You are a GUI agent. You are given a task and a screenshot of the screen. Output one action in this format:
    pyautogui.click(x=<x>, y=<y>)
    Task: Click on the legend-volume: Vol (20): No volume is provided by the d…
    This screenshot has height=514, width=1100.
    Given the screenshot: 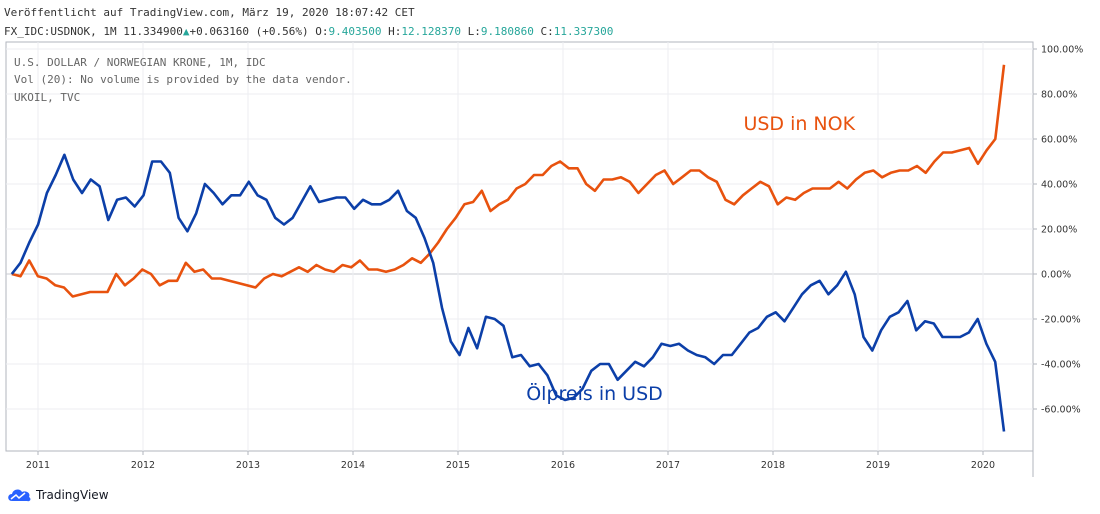 What is the action you would take?
    pyautogui.click(x=183, y=79)
    